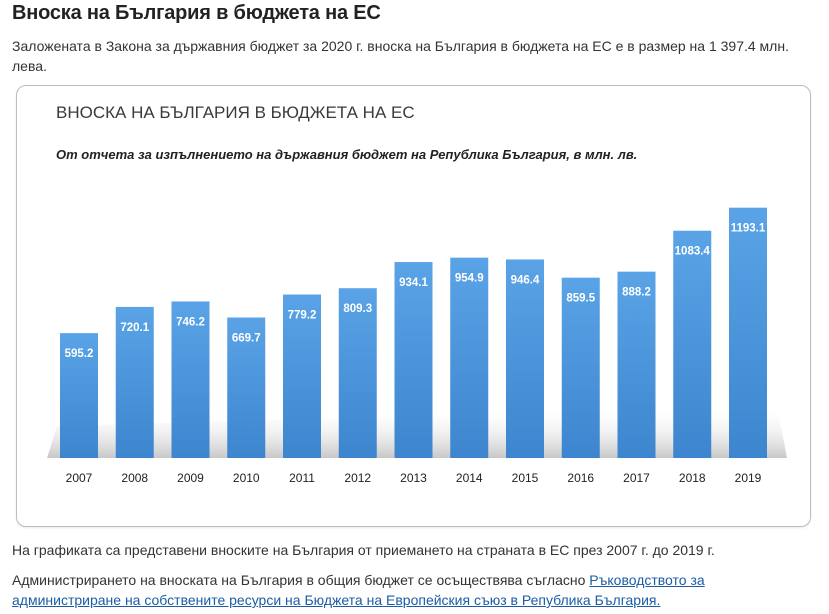 Image resolution: width=829 pixels, height=614 pixels. Describe the element at coordinates (79, 478) in the screenshot. I see `x-tick-2007: 2007` at that location.